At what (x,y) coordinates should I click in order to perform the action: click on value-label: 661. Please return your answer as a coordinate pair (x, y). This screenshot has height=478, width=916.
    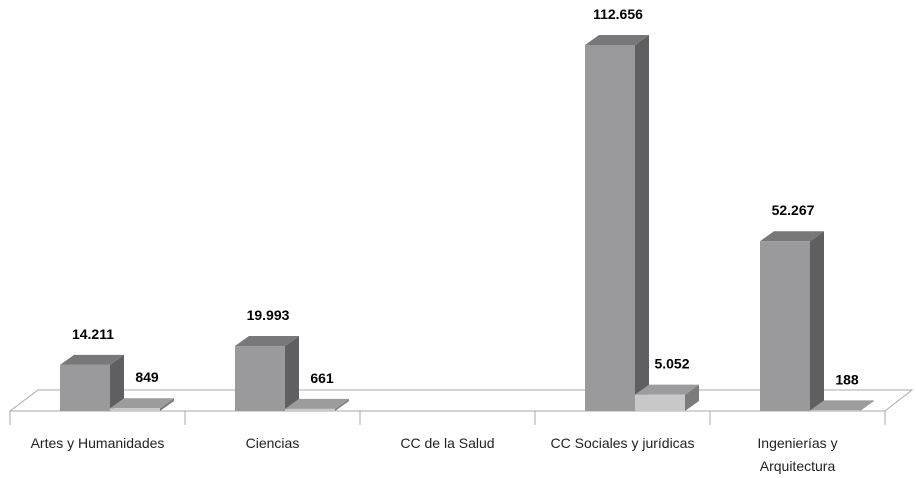
    Looking at the image, I should click on (322, 378).